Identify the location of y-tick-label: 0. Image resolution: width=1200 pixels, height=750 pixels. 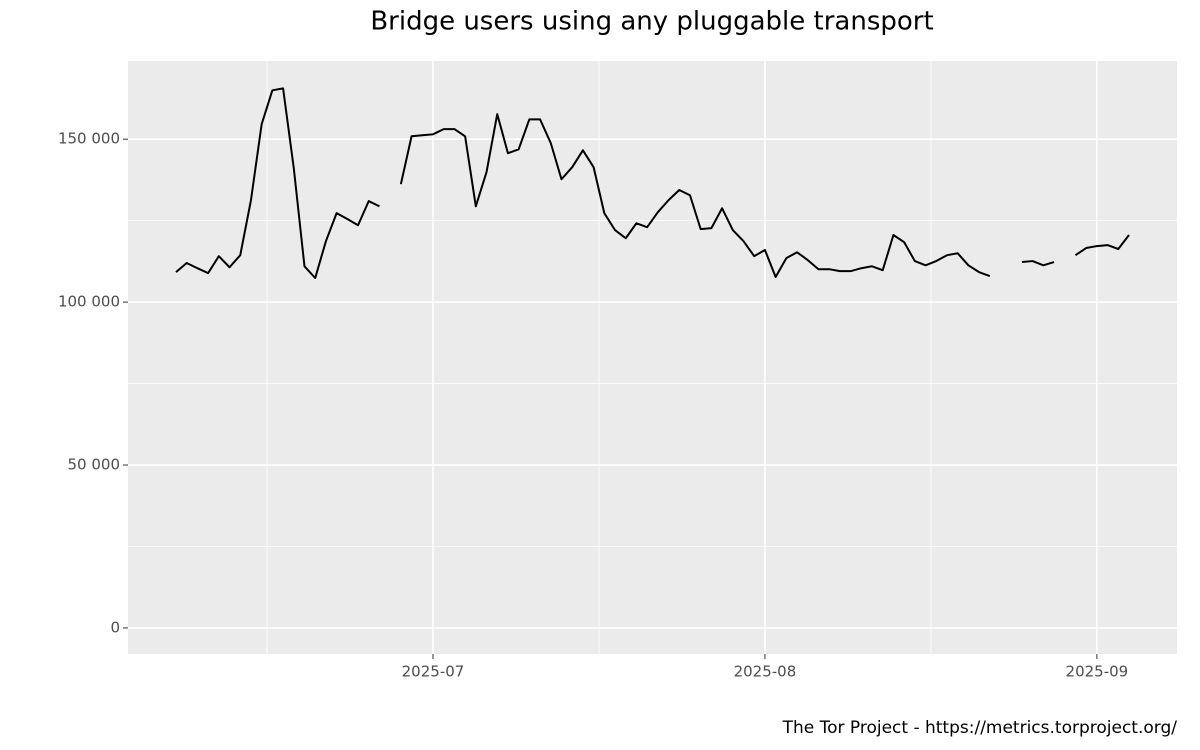
(115, 627).